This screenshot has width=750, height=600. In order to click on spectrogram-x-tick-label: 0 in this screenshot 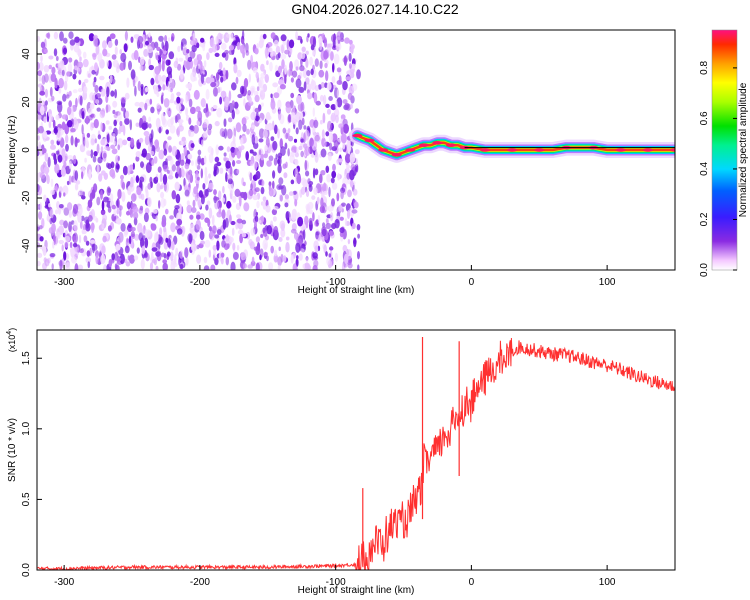, I will do `click(472, 282)`.